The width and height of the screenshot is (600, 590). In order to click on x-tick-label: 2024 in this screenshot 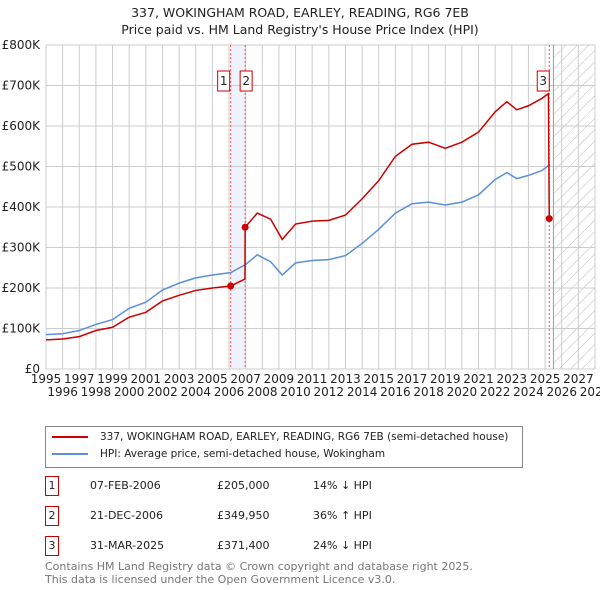, I will do `click(528, 392)`.